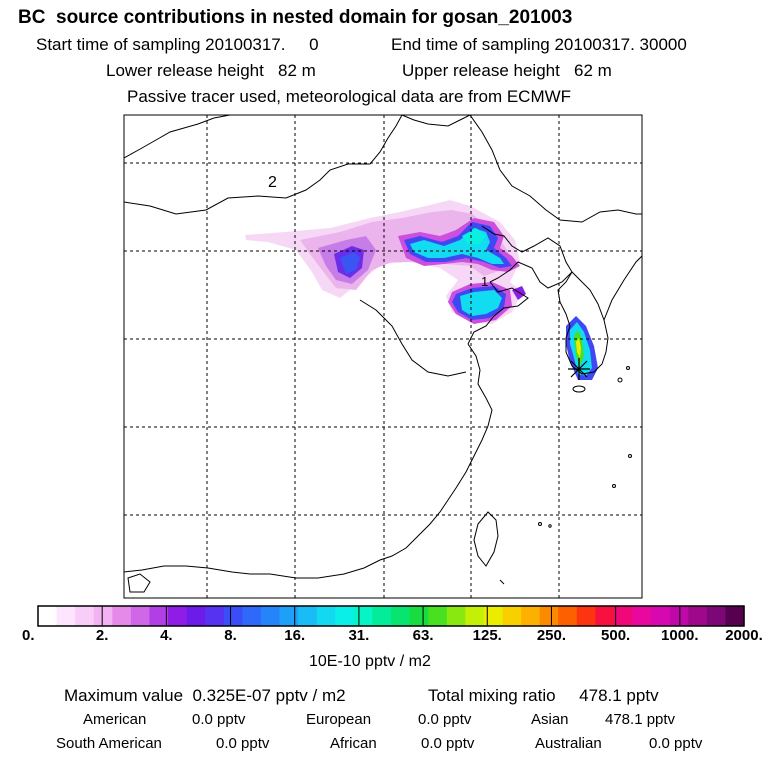  What do you see at coordinates (423, 635) in the screenshot?
I see `colorbar-tick-label: 63.` at bounding box center [423, 635].